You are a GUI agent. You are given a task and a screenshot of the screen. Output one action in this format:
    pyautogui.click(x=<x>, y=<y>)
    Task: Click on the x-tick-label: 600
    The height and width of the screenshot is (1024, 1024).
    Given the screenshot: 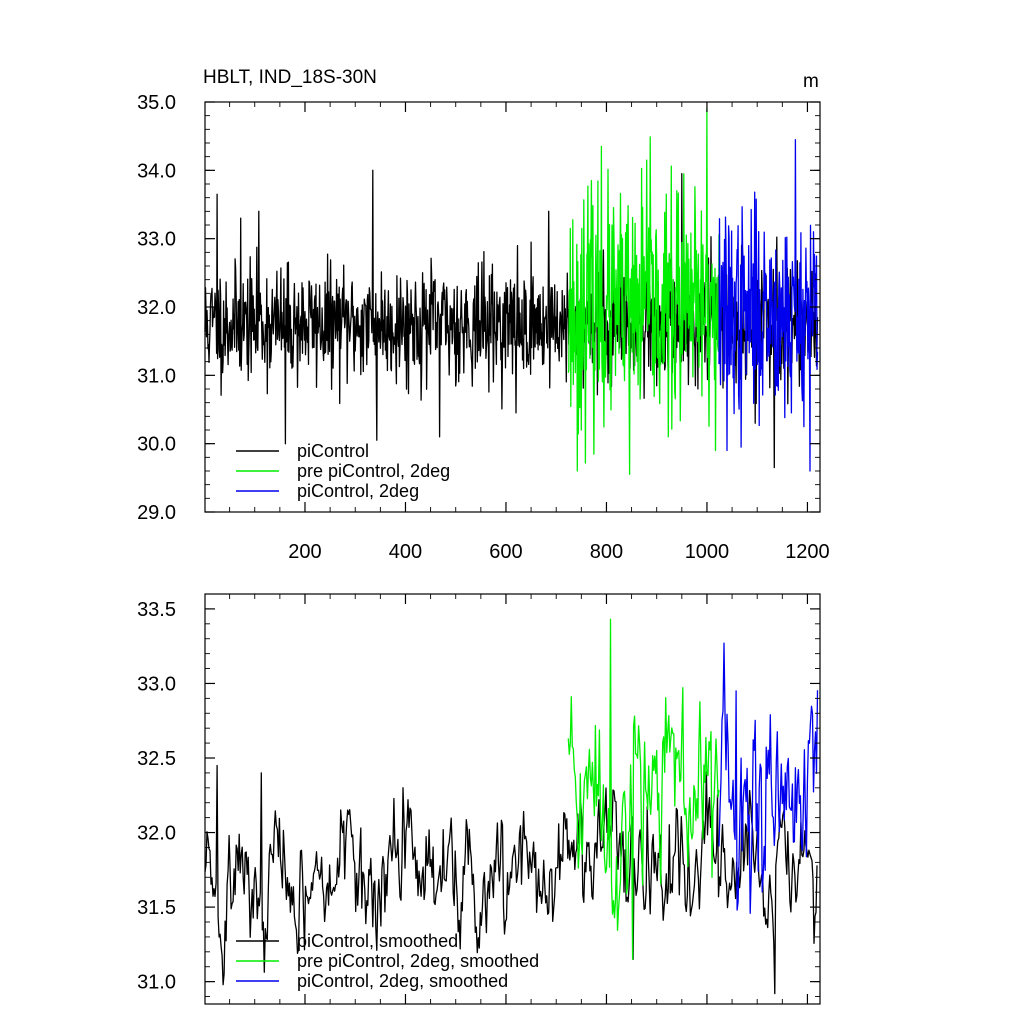 What is the action you would take?
    pyautogui.click(x=505, y=552)
    